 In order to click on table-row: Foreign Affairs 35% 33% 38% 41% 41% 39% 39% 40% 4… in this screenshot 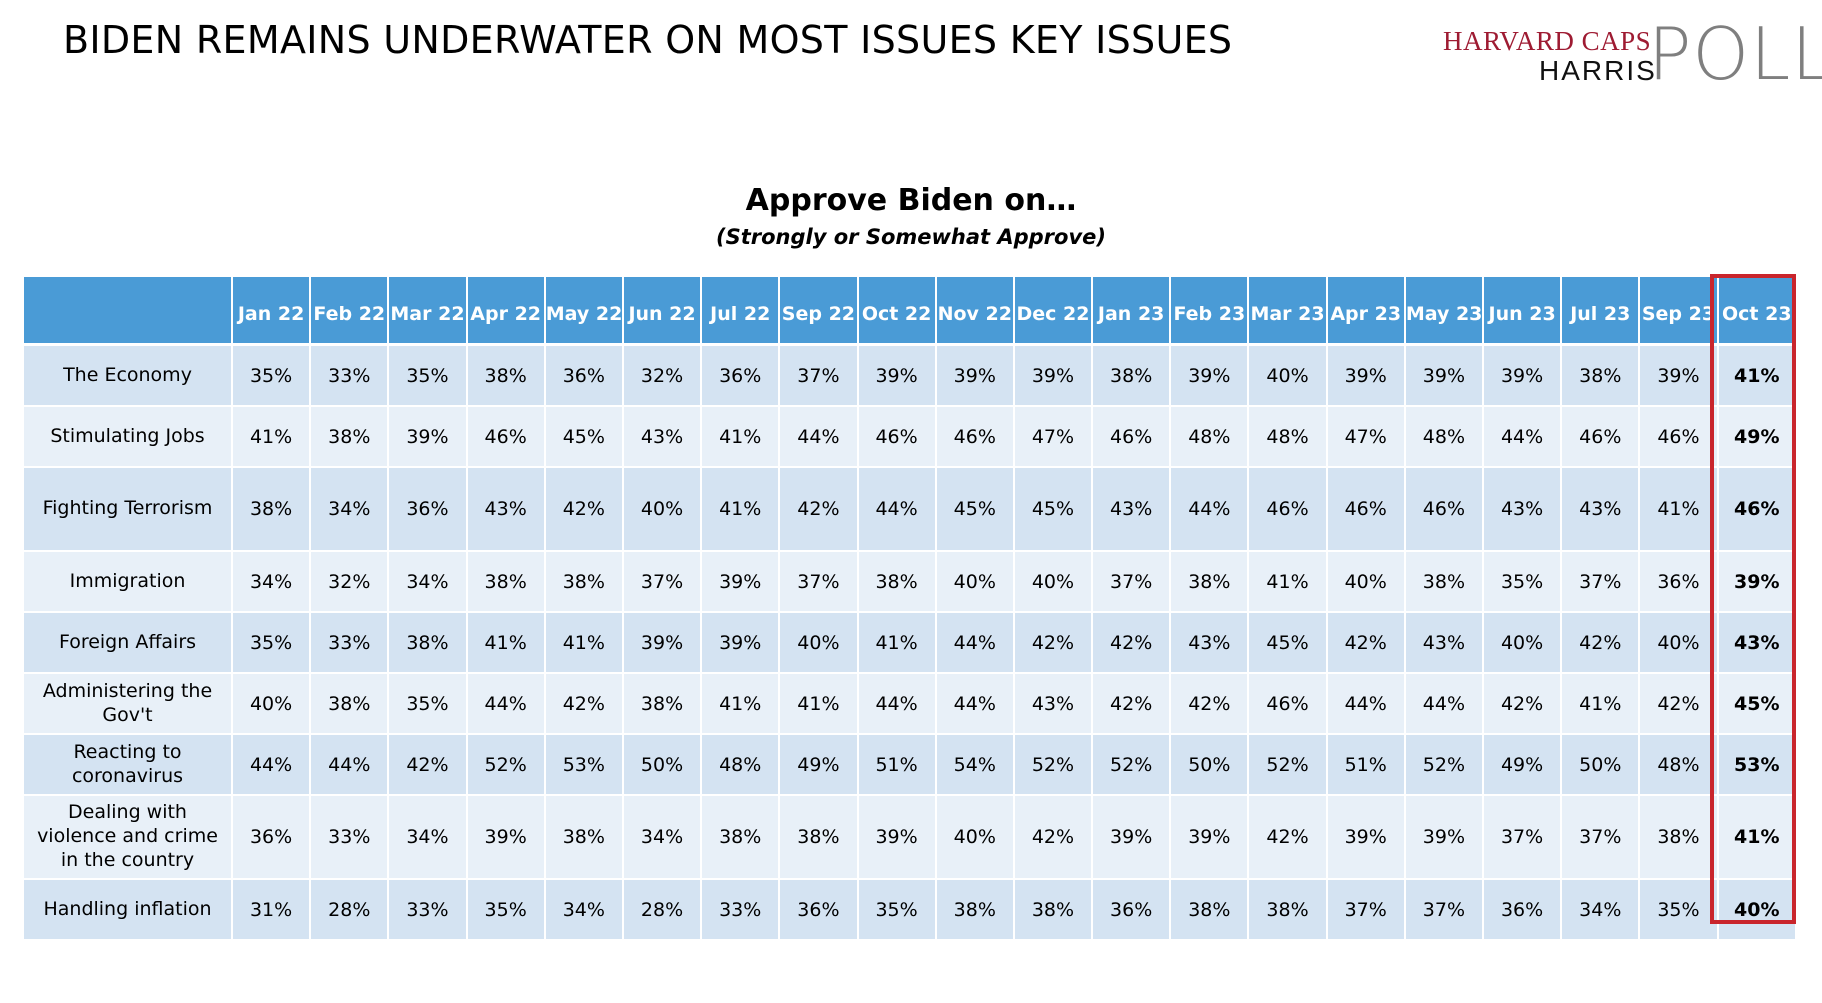, I will do `click(910, 643)`.